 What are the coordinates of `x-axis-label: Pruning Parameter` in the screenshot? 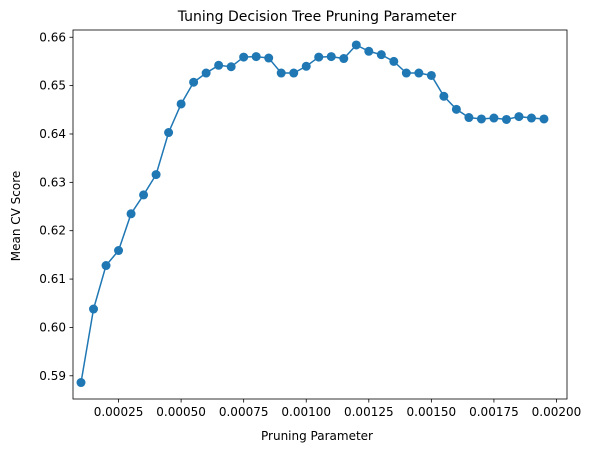 It's located at (317, 436).